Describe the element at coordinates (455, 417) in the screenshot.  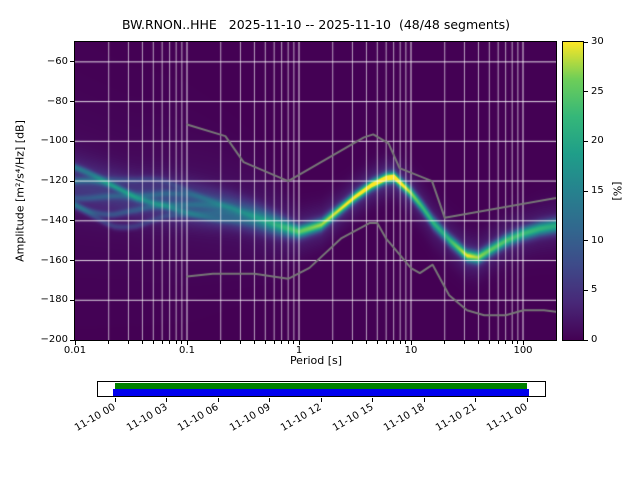
I see `time-tick-label: 11-10 21` at that location.